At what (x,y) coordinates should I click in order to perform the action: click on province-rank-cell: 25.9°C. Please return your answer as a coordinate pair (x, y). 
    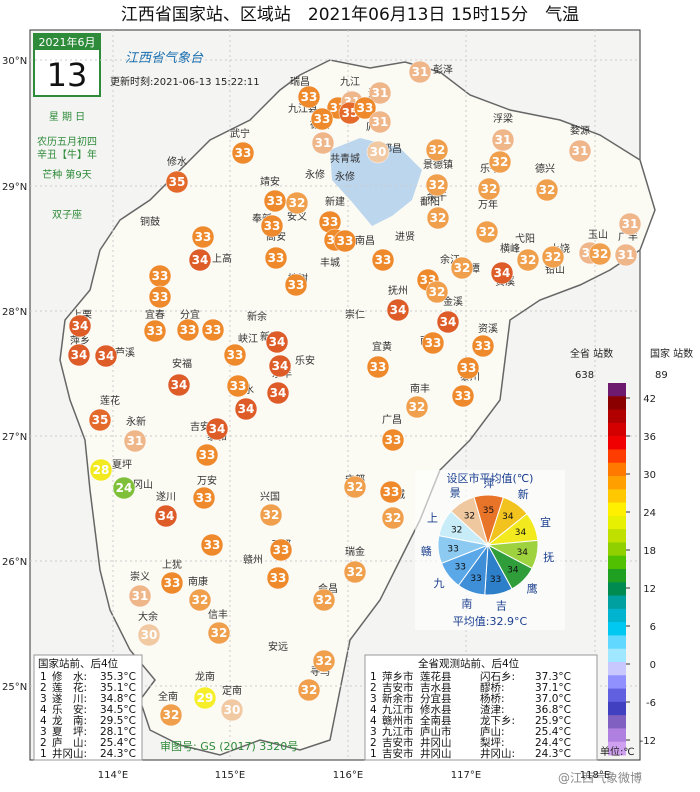
    Looking at the image, I should click on (553, 721).